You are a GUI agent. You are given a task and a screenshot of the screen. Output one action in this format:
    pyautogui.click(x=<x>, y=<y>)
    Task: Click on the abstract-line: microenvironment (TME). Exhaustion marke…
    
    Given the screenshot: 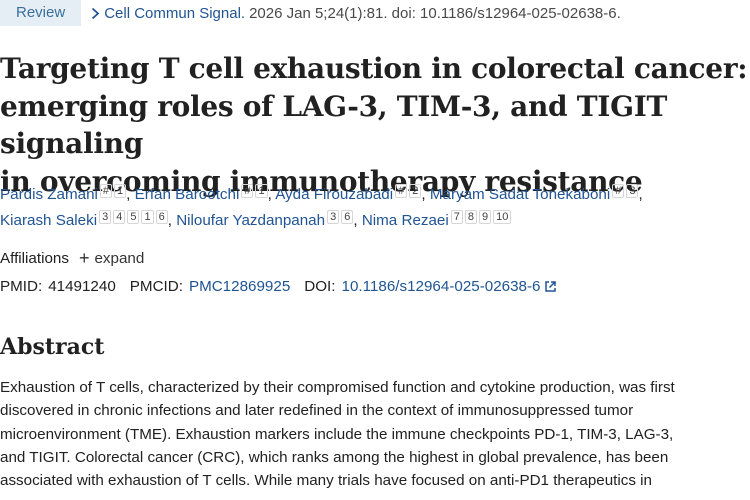 What is the action you would take?
    pyautogui.click(x=337, y=434)
    